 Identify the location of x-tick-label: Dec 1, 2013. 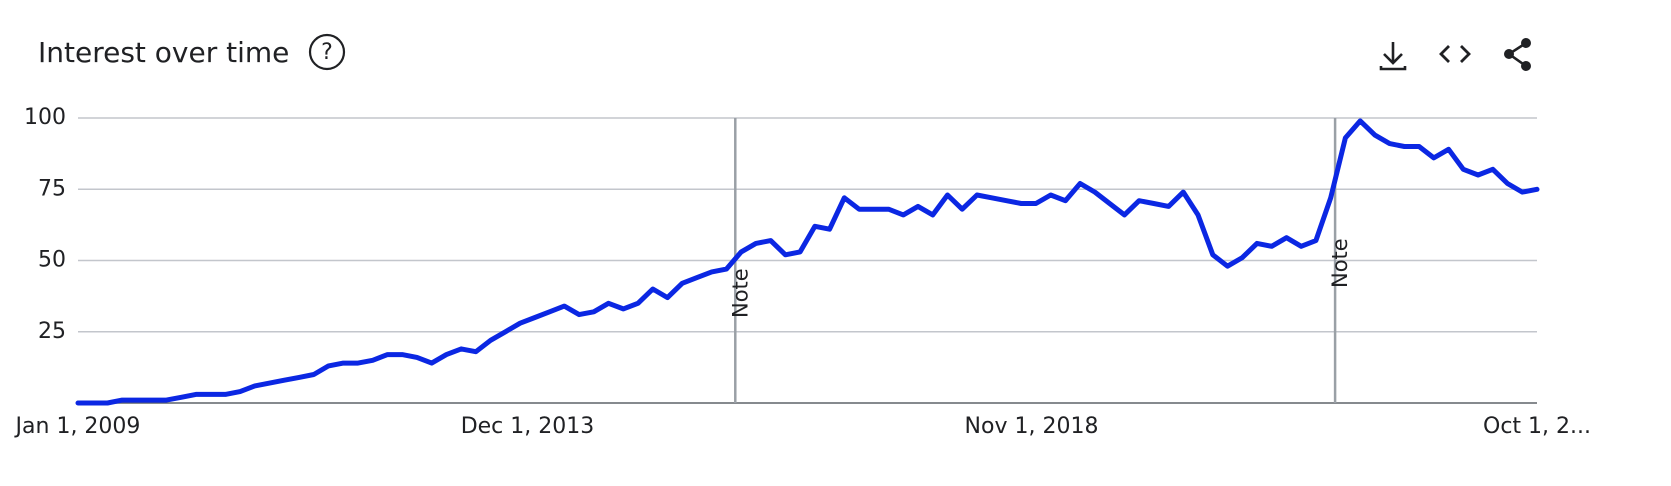
(528, 426).